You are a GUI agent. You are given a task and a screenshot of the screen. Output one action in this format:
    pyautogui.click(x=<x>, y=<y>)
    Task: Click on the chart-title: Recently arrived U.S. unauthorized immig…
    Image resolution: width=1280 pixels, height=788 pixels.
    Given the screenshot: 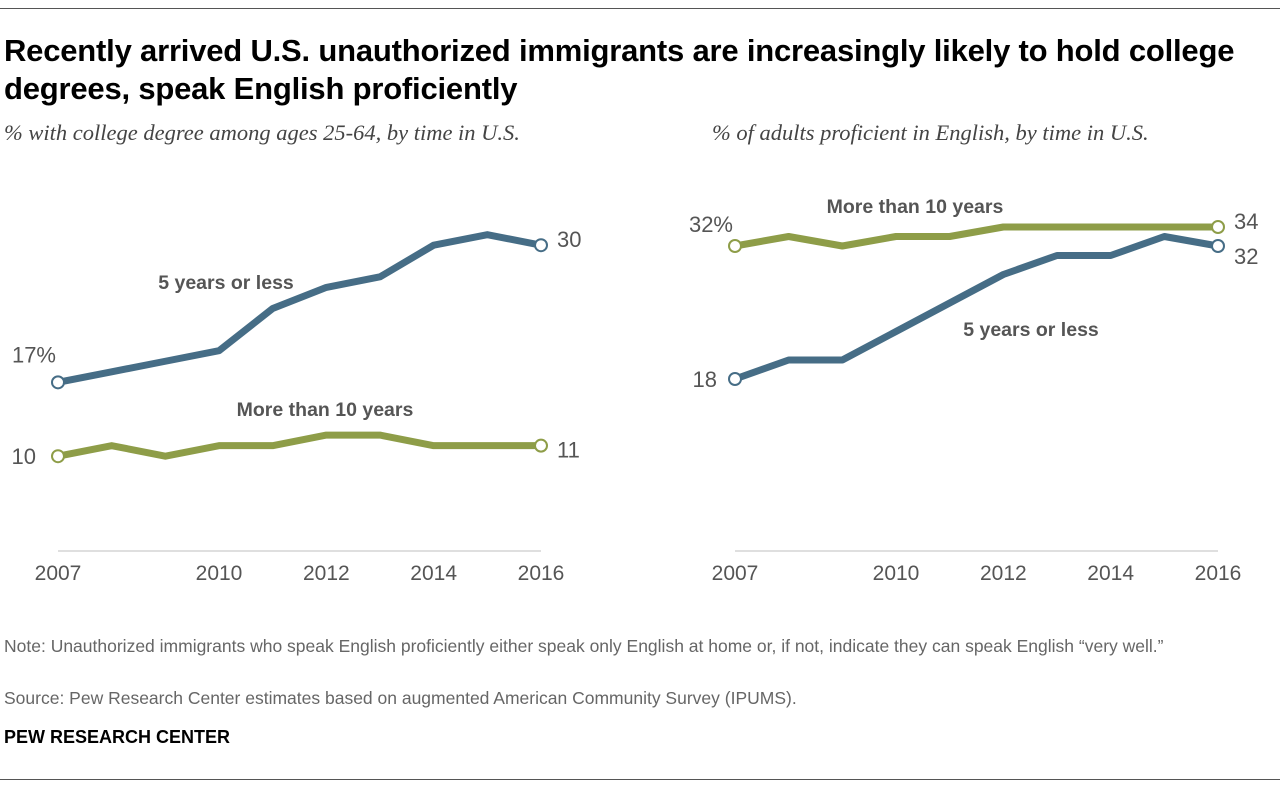 What is the action you would take?
    pyautogui.click(x=619, y=69)
    